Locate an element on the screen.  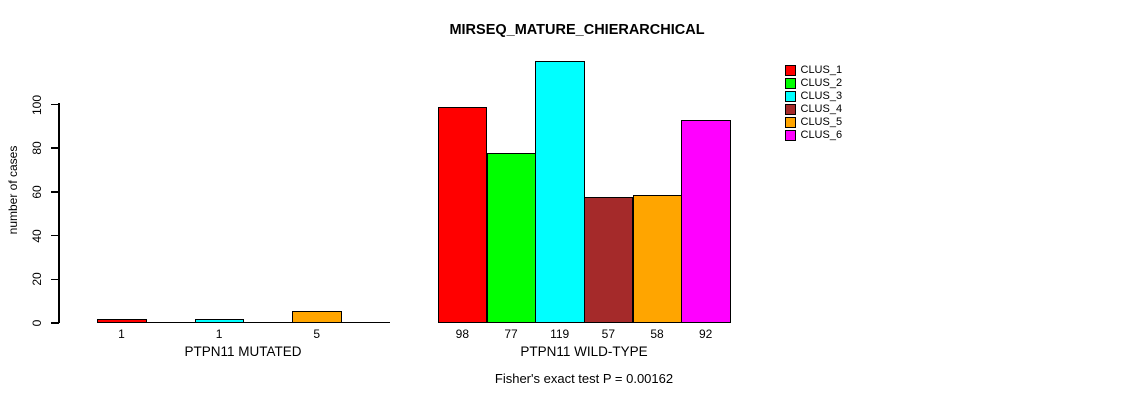
bar-value-label: 58 is located at coordinates (657, 334).